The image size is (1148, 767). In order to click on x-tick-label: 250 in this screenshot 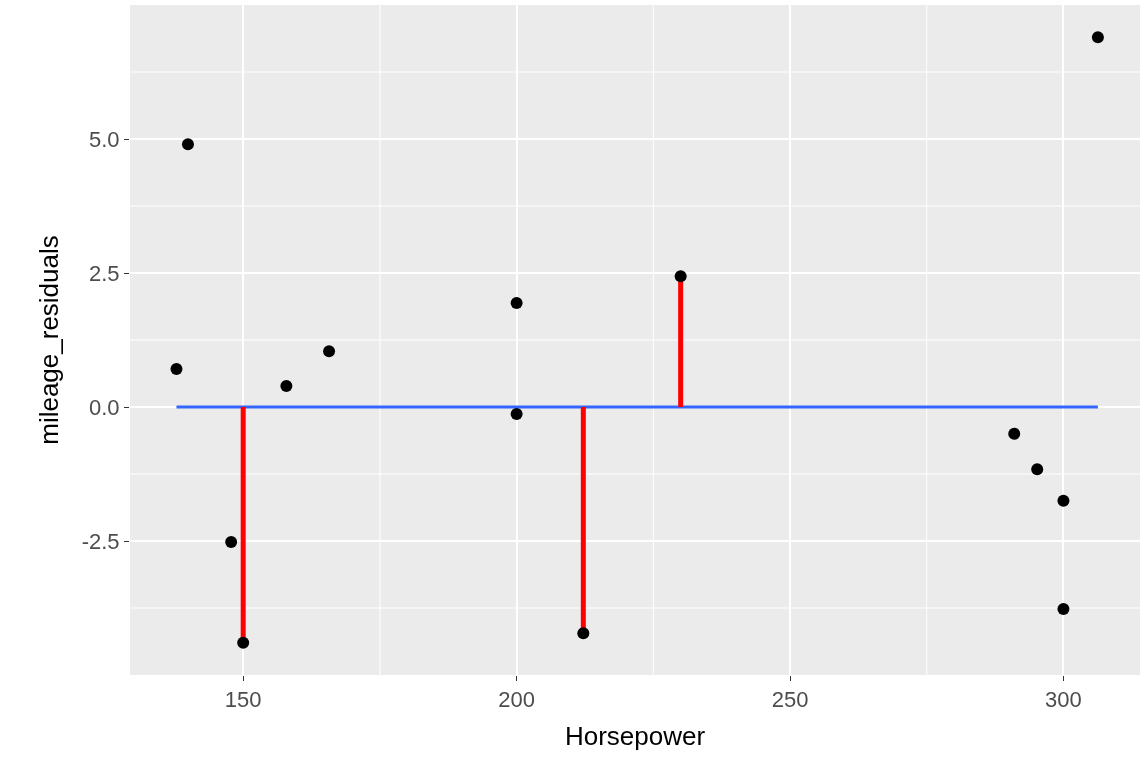, I will do `click(790, 700)`.